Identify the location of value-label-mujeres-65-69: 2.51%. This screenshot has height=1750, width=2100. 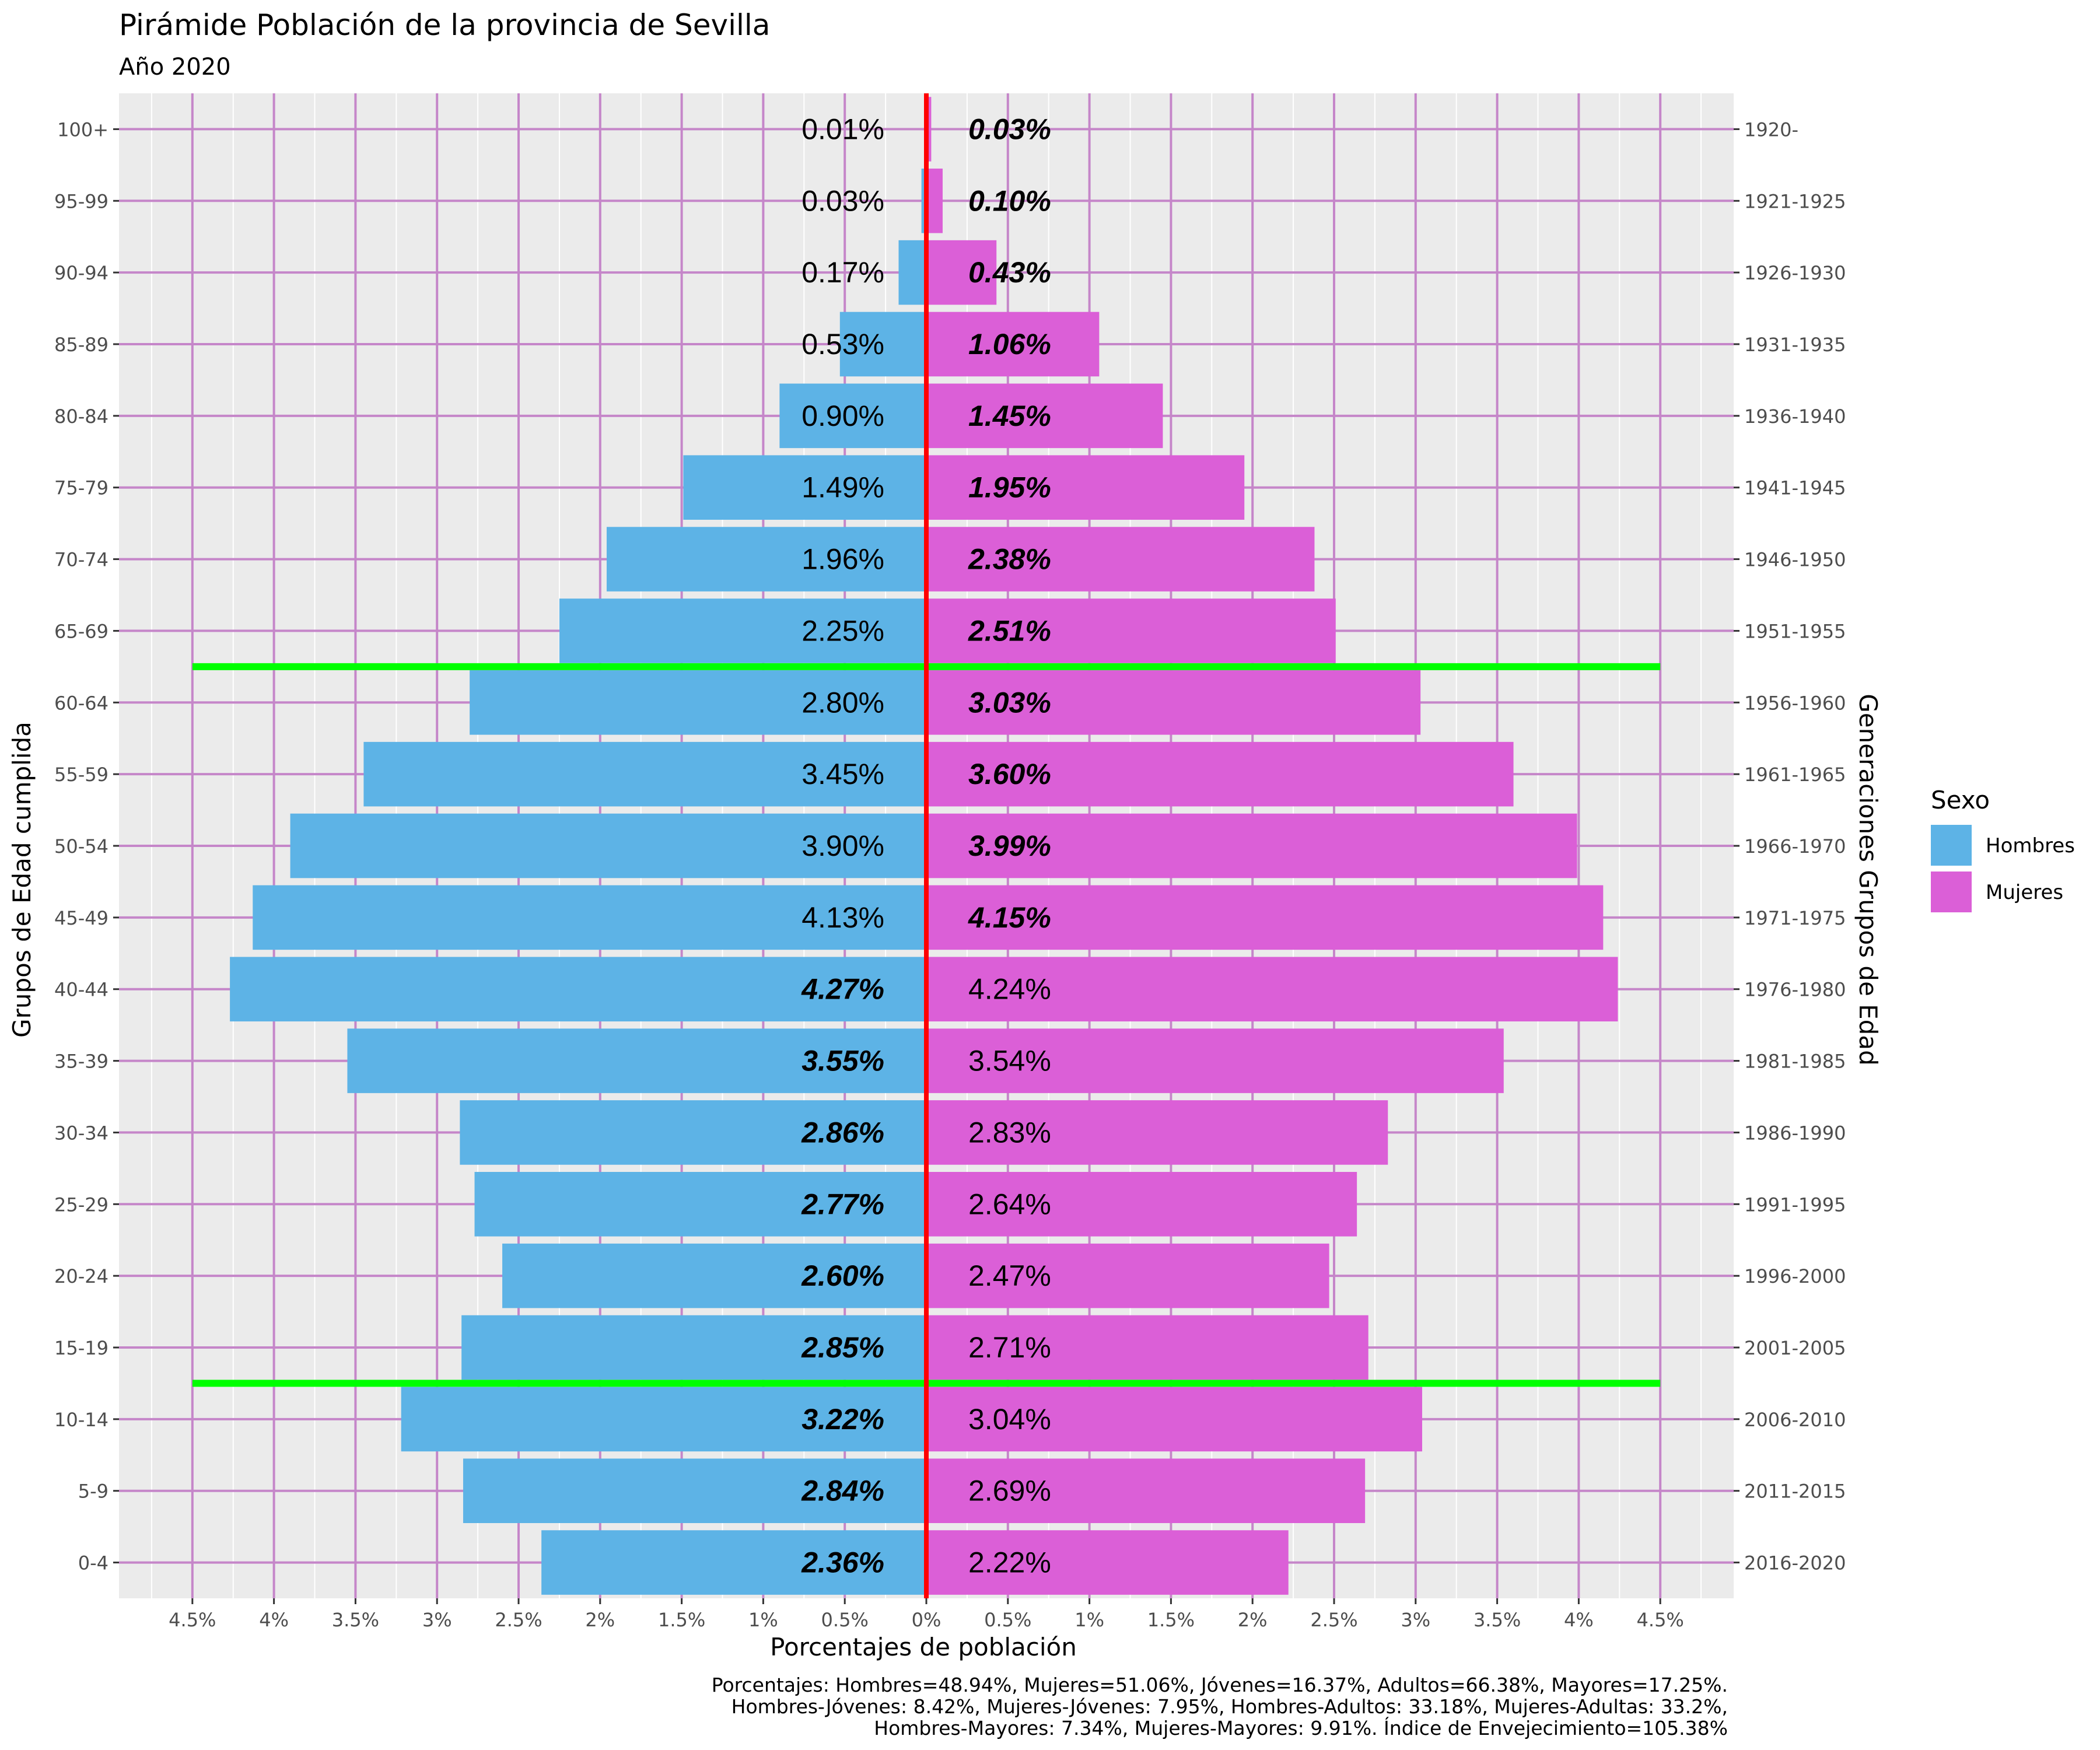
(1009, 631).